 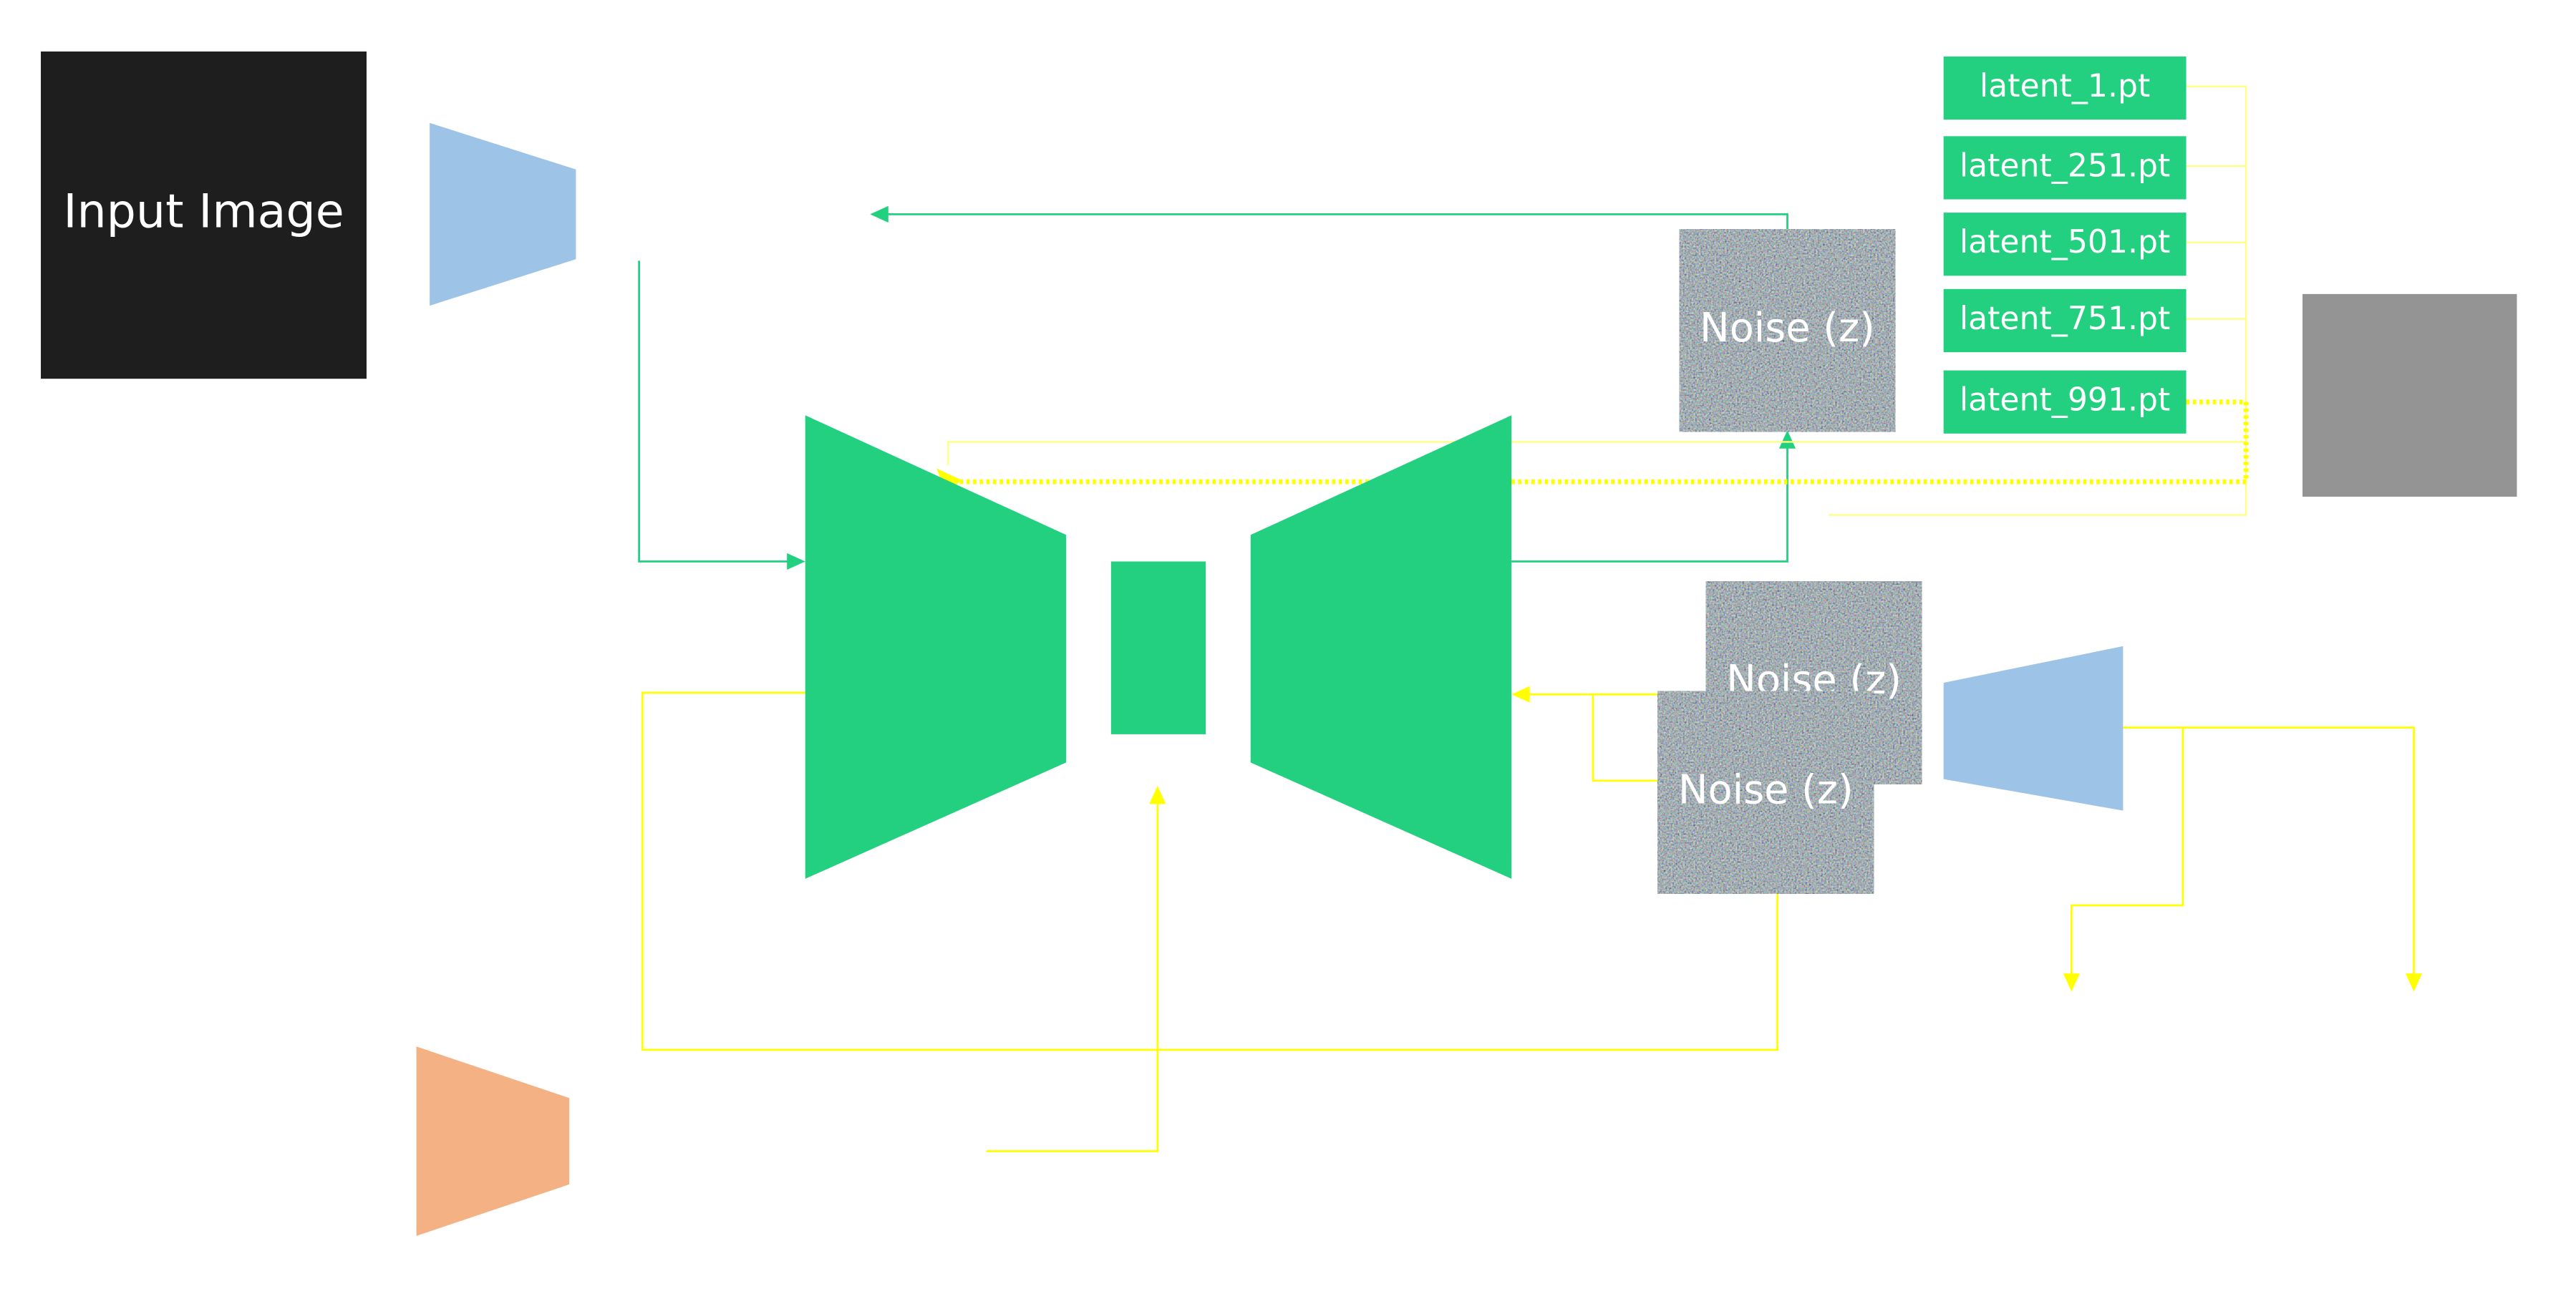 What do you see at coordinates (1597, 453) in the screenshot?
I see `yellow-thin-return` at bounding box center [1597, 453].